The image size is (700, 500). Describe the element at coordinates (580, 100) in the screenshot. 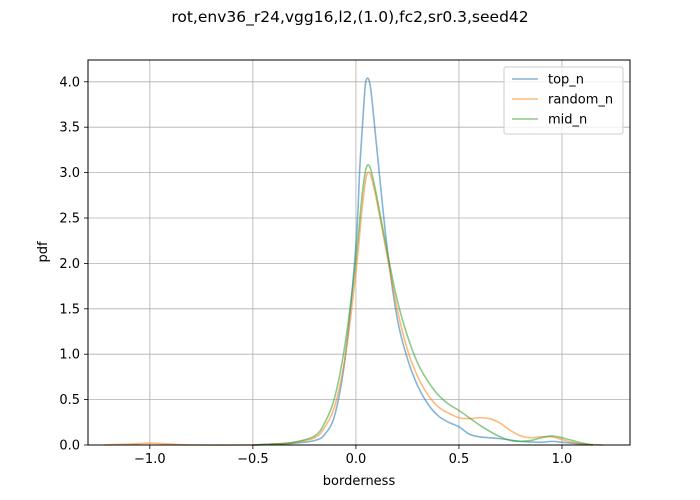

I see `legend-label: random_n` at that location.